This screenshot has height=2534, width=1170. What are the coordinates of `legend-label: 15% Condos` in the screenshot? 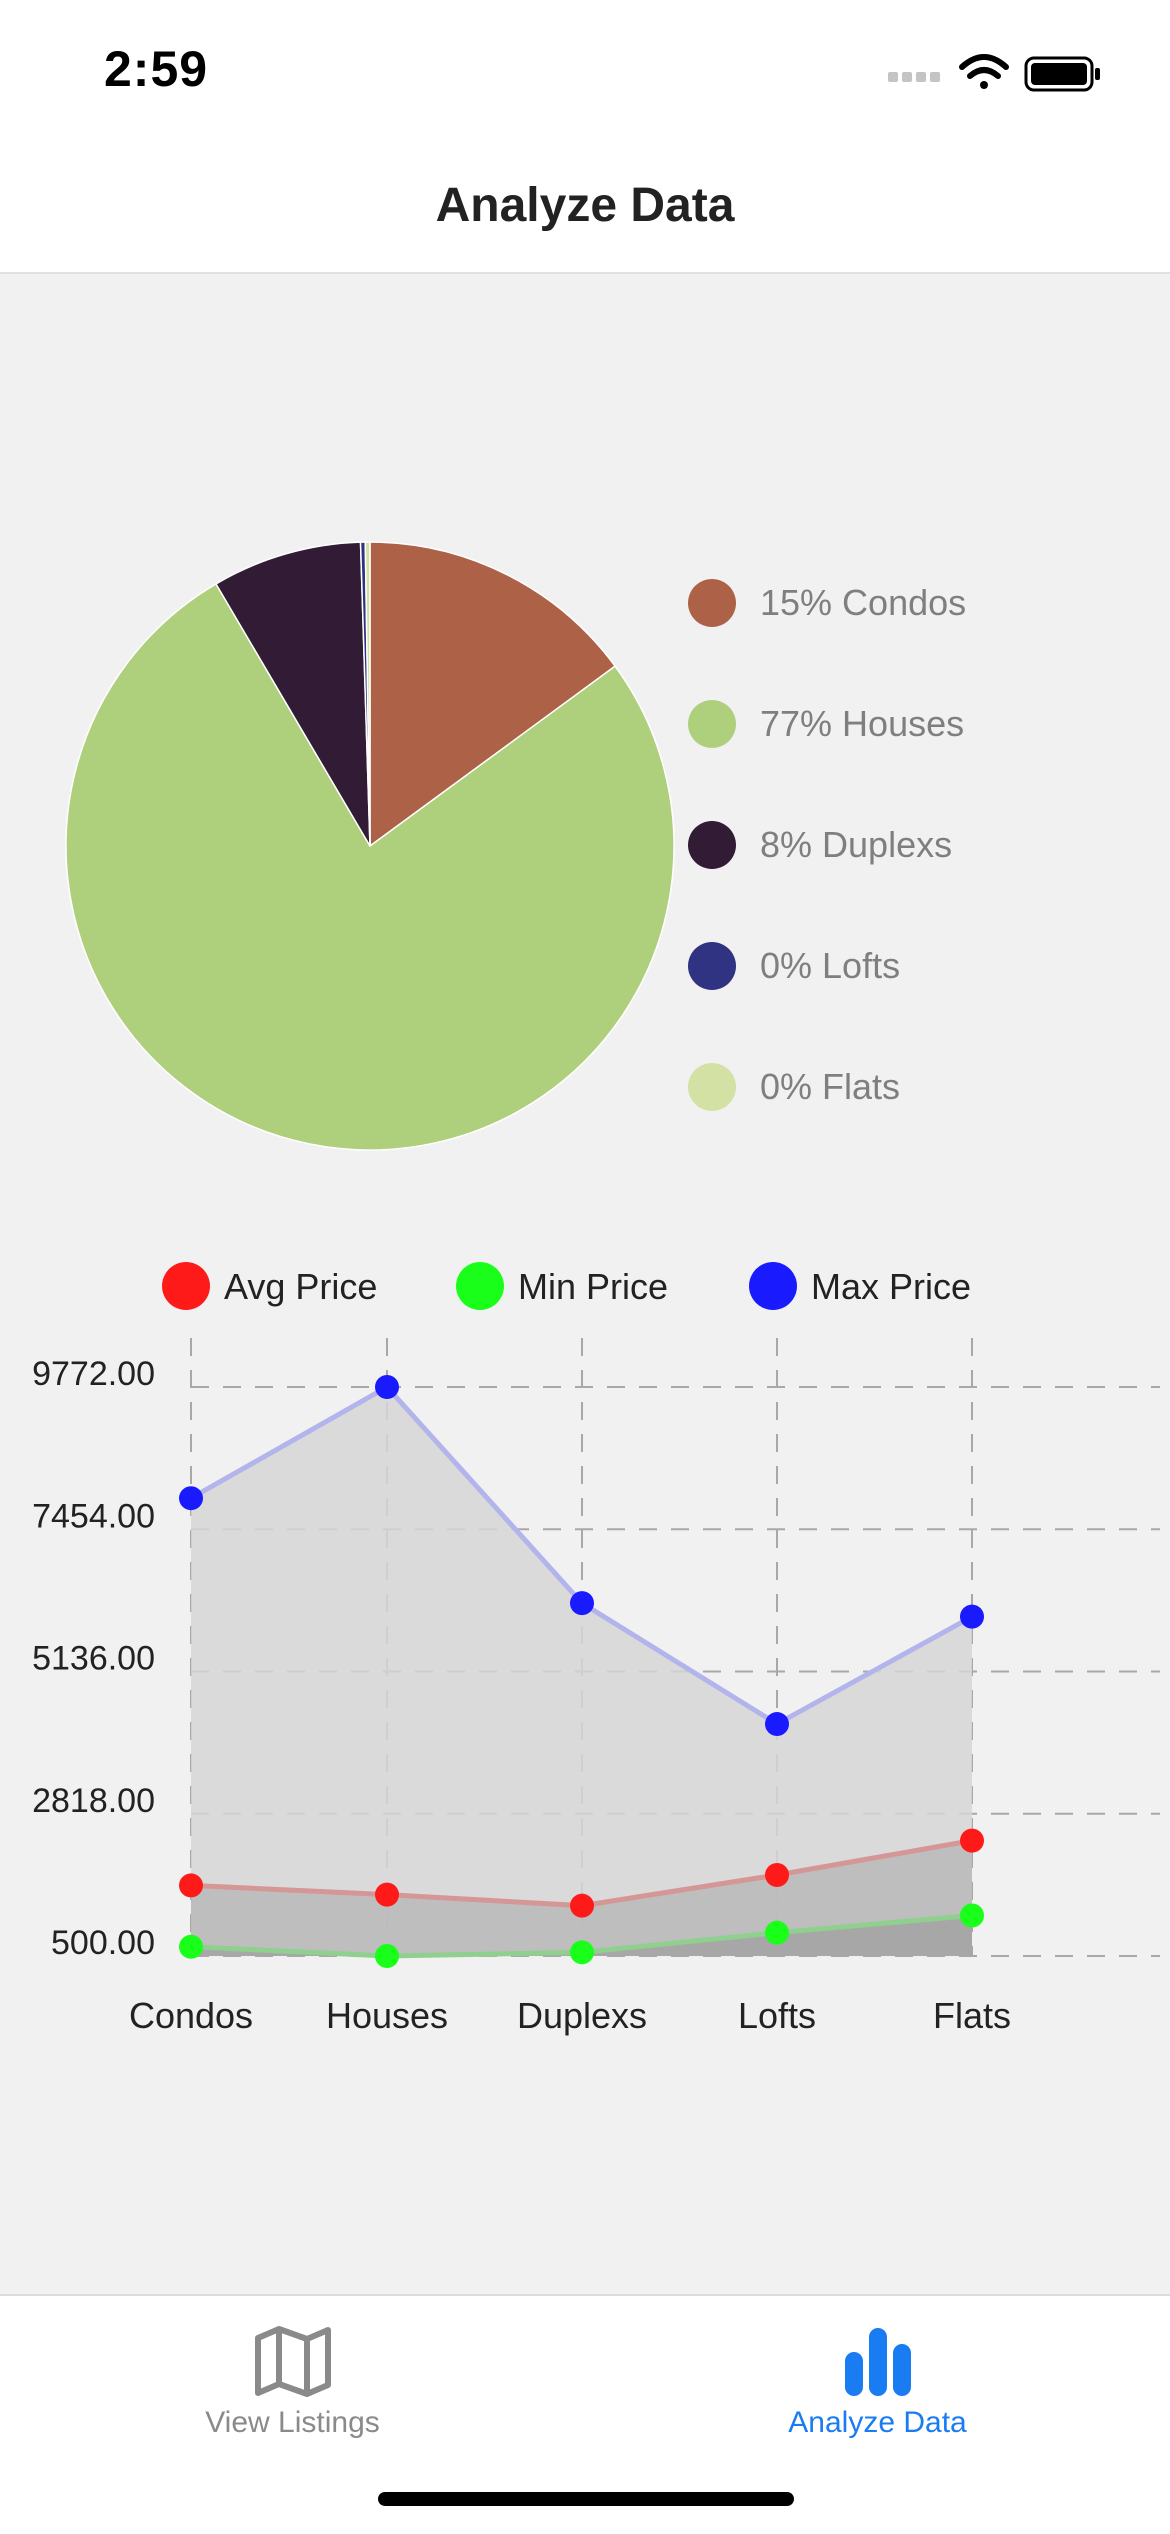 It's located at (863, 602).